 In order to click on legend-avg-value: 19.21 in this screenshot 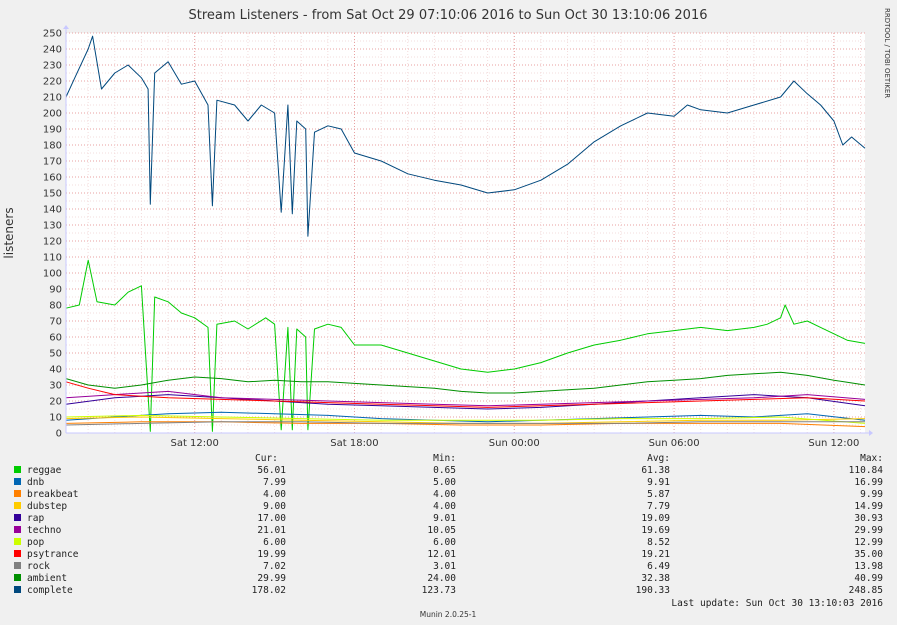, I will do `click(655, 554)`.